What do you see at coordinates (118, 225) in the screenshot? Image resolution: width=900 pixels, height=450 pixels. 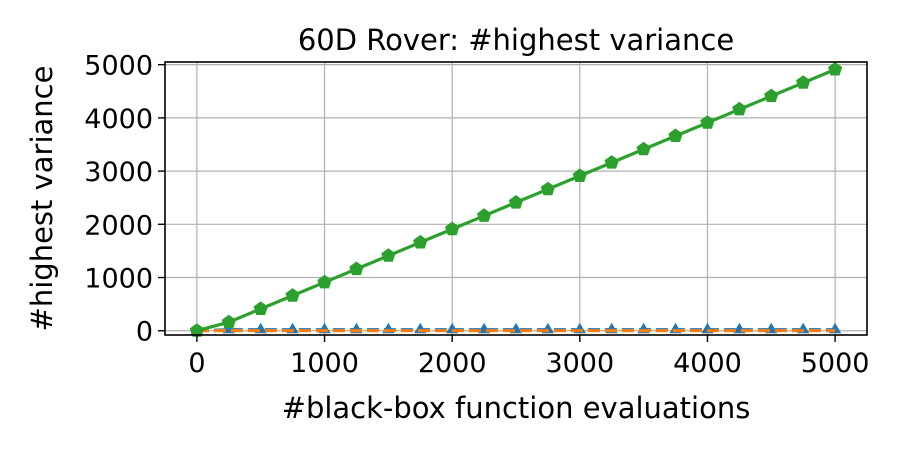 I see `y-tick-label: 2000` at bounding box center [118, 225].